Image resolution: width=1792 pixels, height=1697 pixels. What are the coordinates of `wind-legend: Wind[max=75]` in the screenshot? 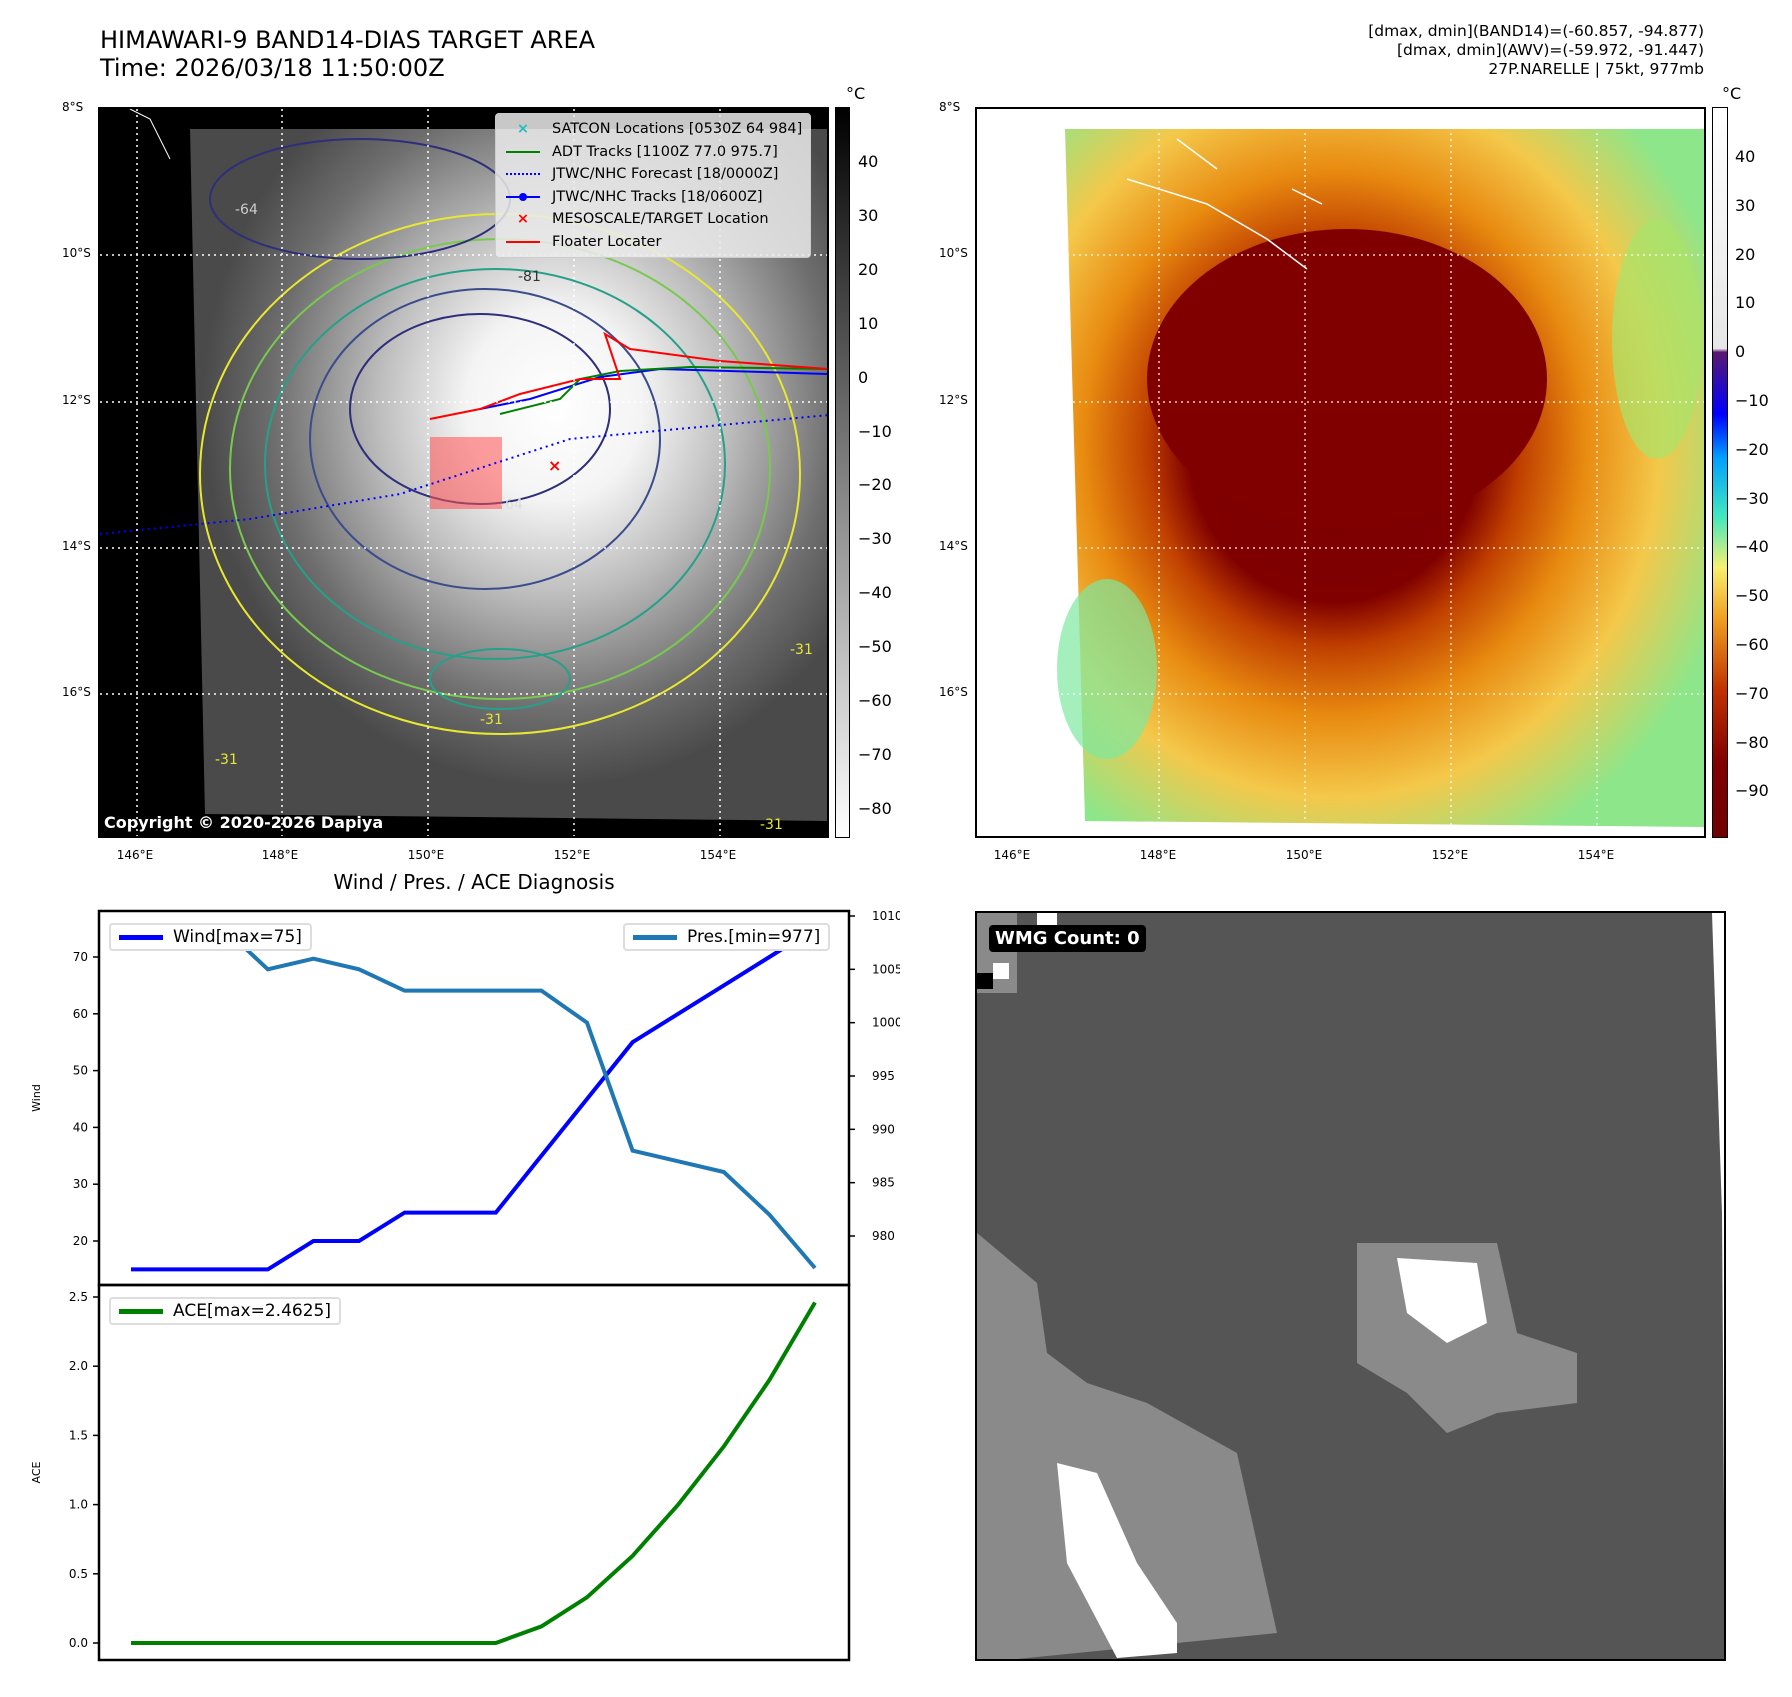 It's located at (210, 937).